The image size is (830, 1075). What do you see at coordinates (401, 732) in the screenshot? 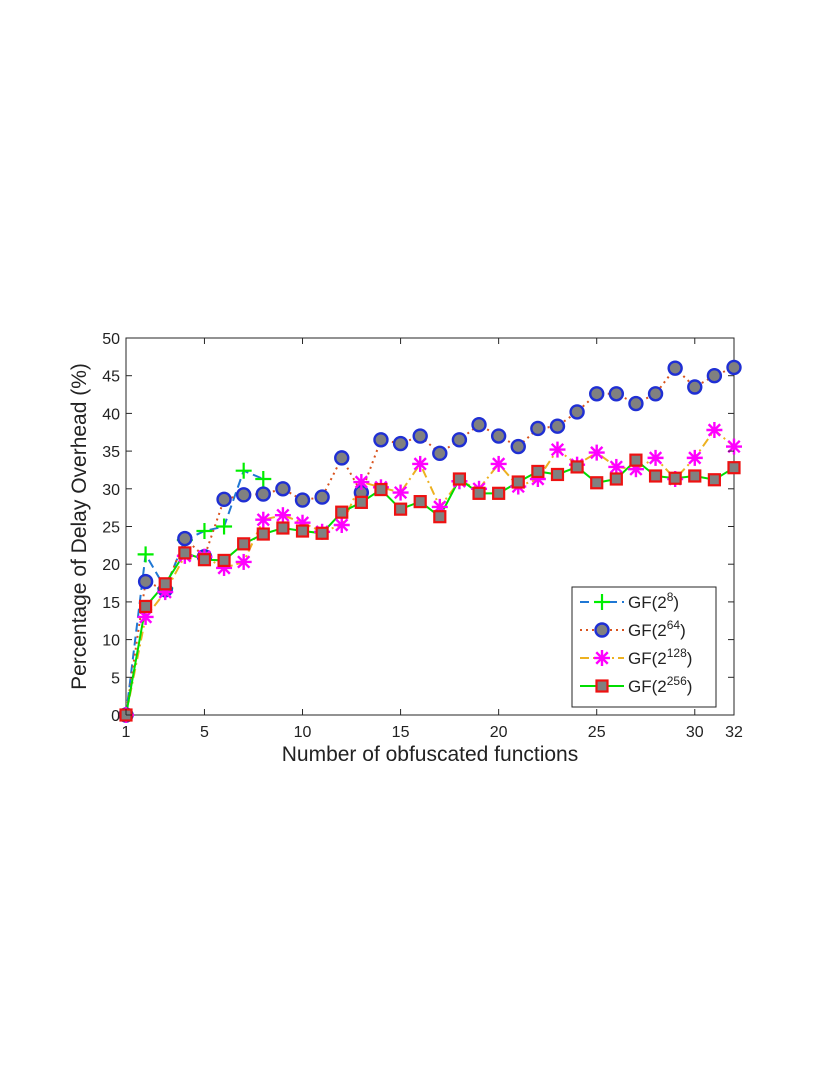
I see `x-tick-label: 15` at bounding box center [401, 732].